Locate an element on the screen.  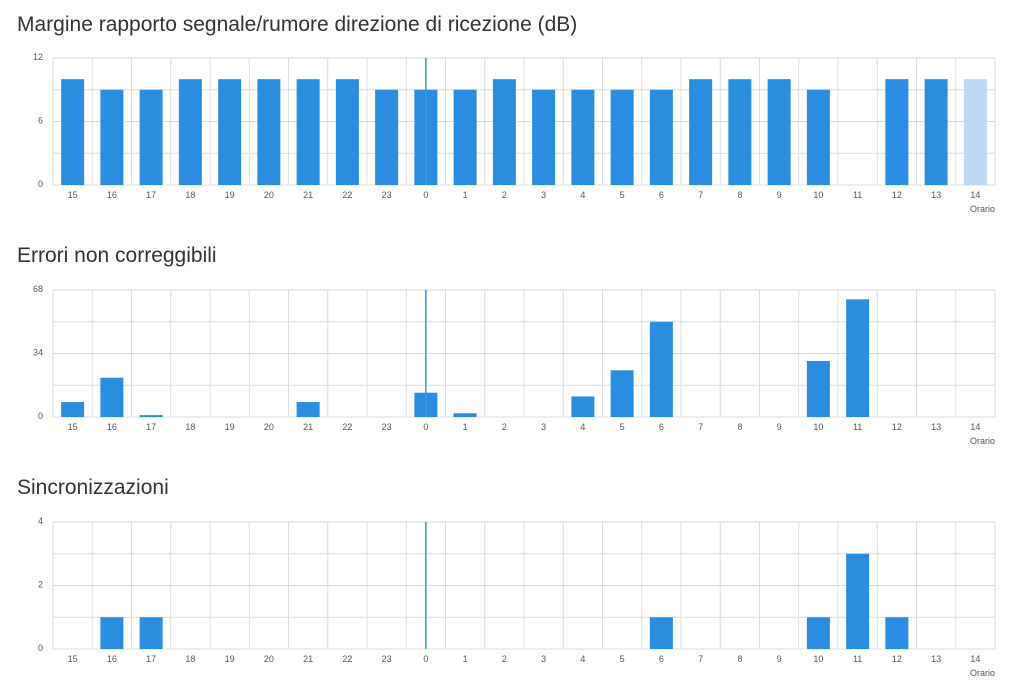
chart-title: Sincronizzazioni is located at coordinates (93, 487).